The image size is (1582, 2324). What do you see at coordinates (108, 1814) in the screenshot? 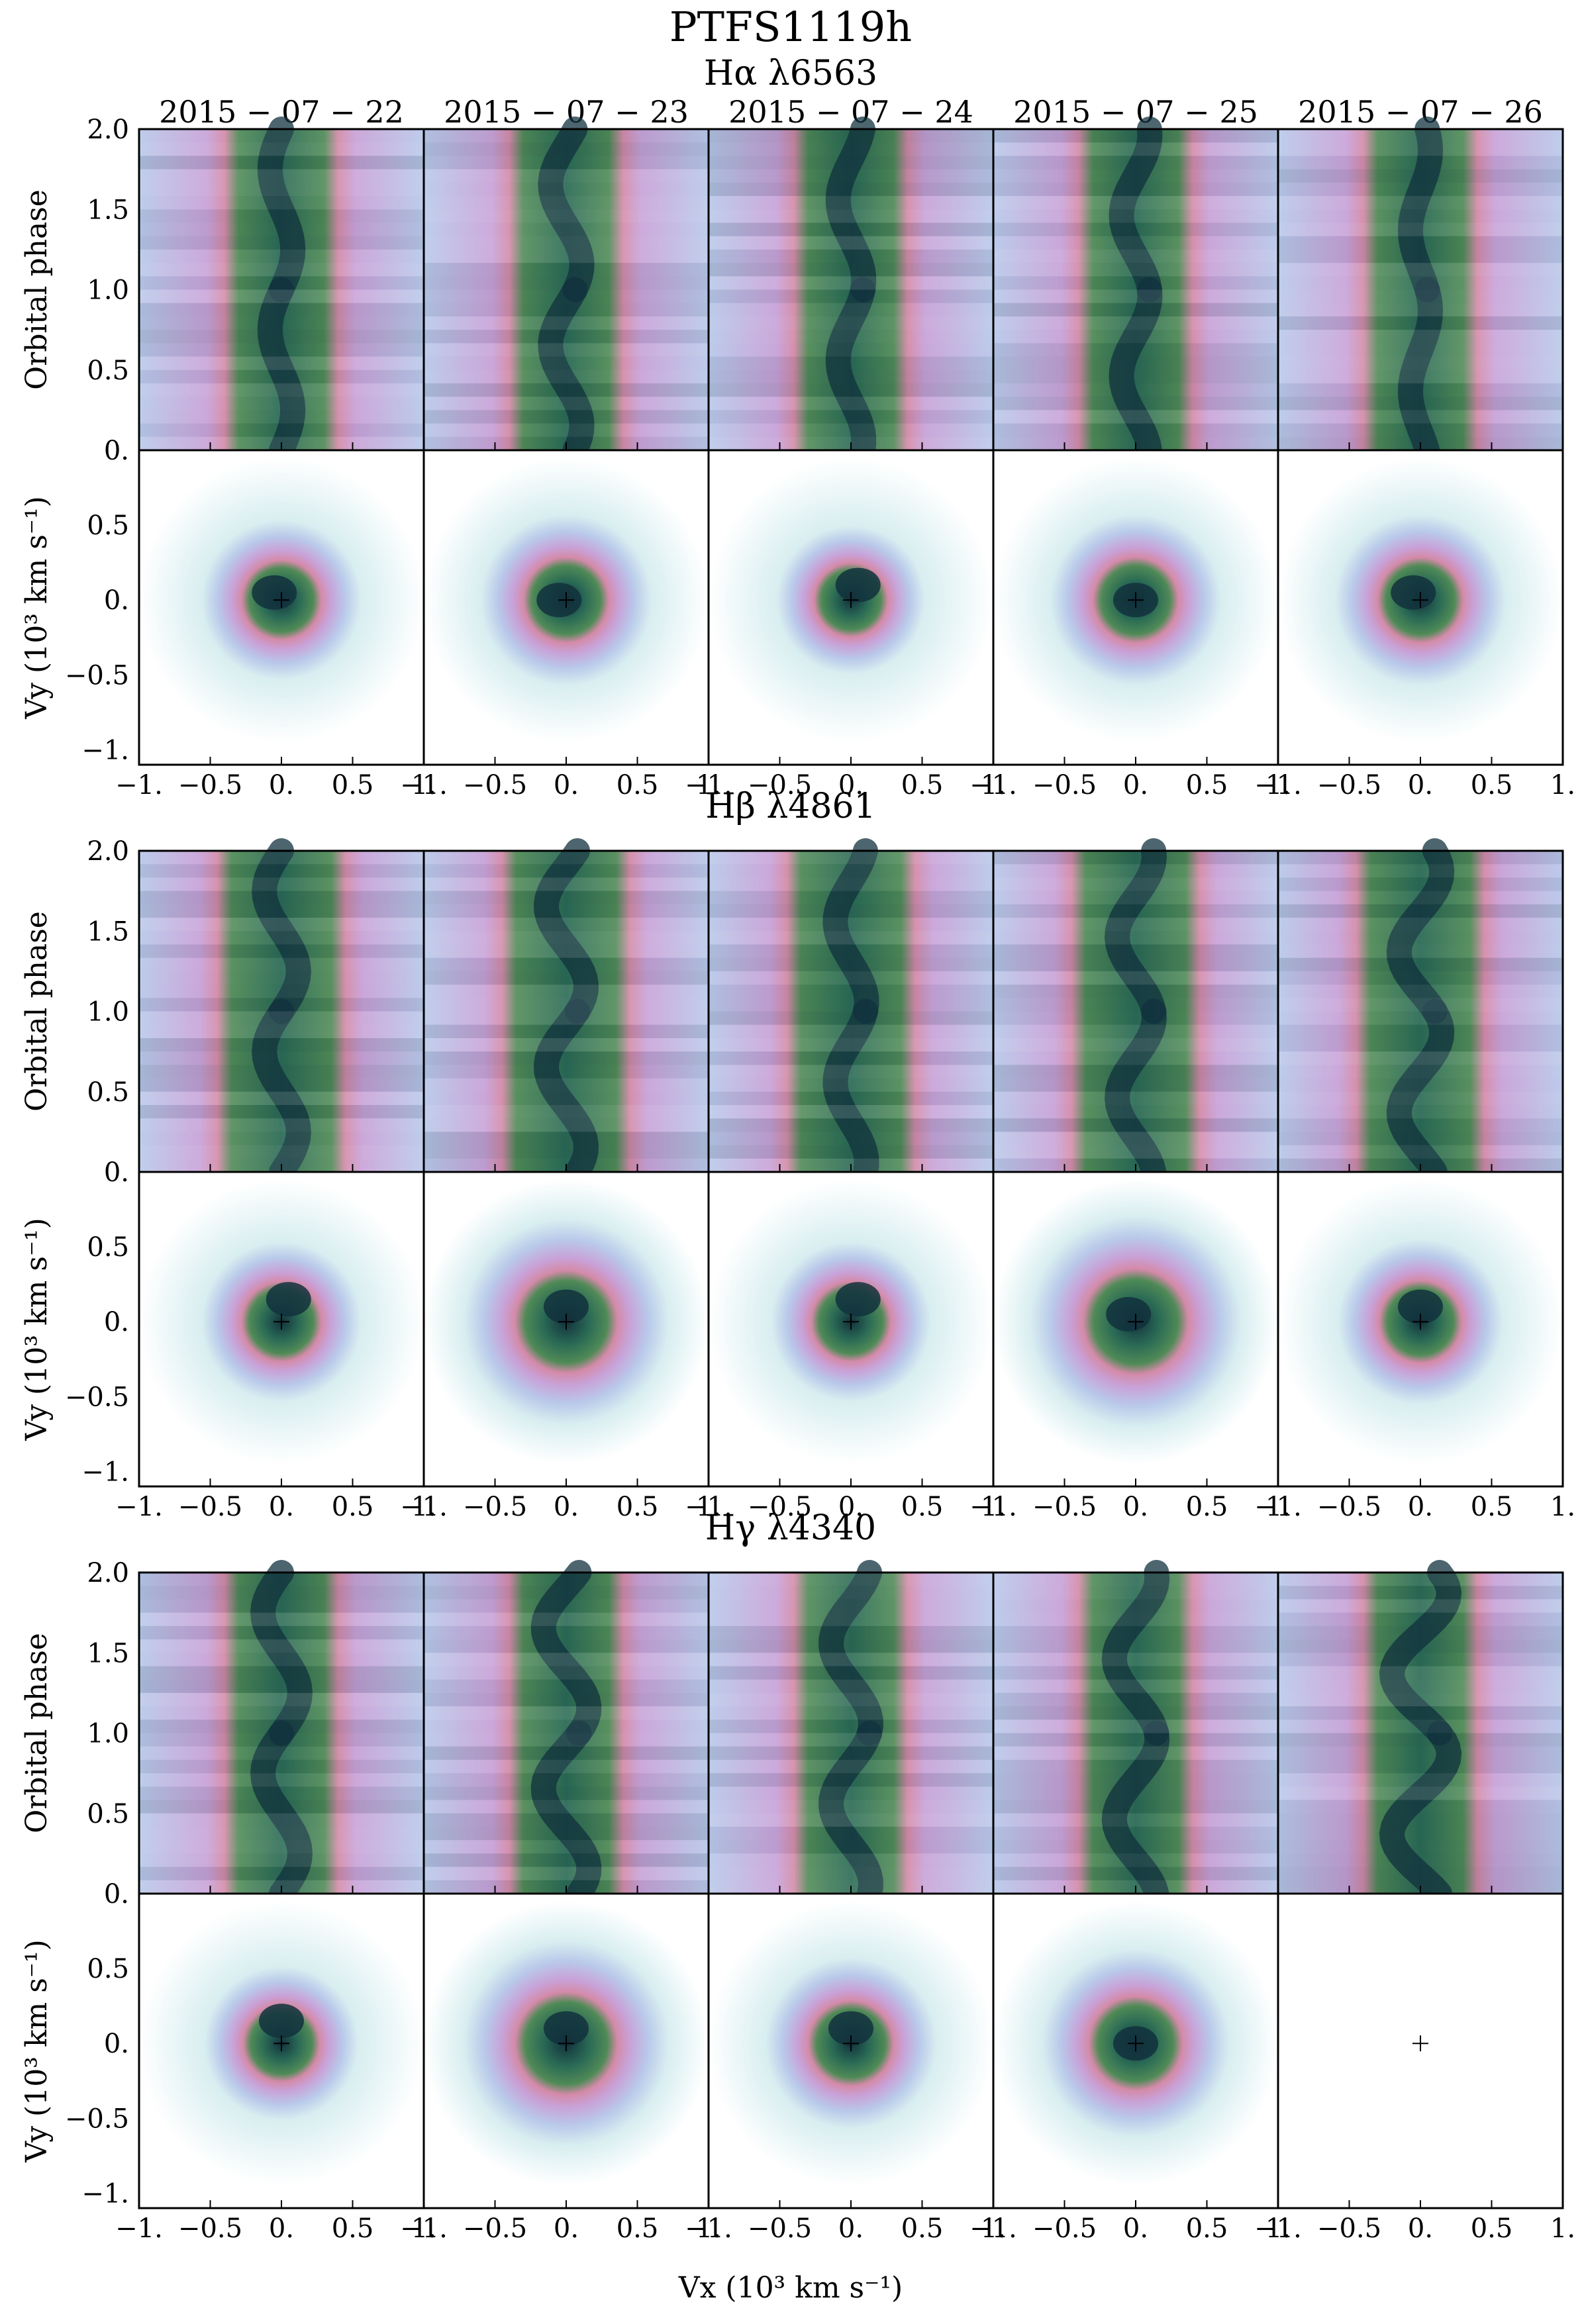
I see `ts-ytick-label: 0.5` at bounding box center [108, 1814].